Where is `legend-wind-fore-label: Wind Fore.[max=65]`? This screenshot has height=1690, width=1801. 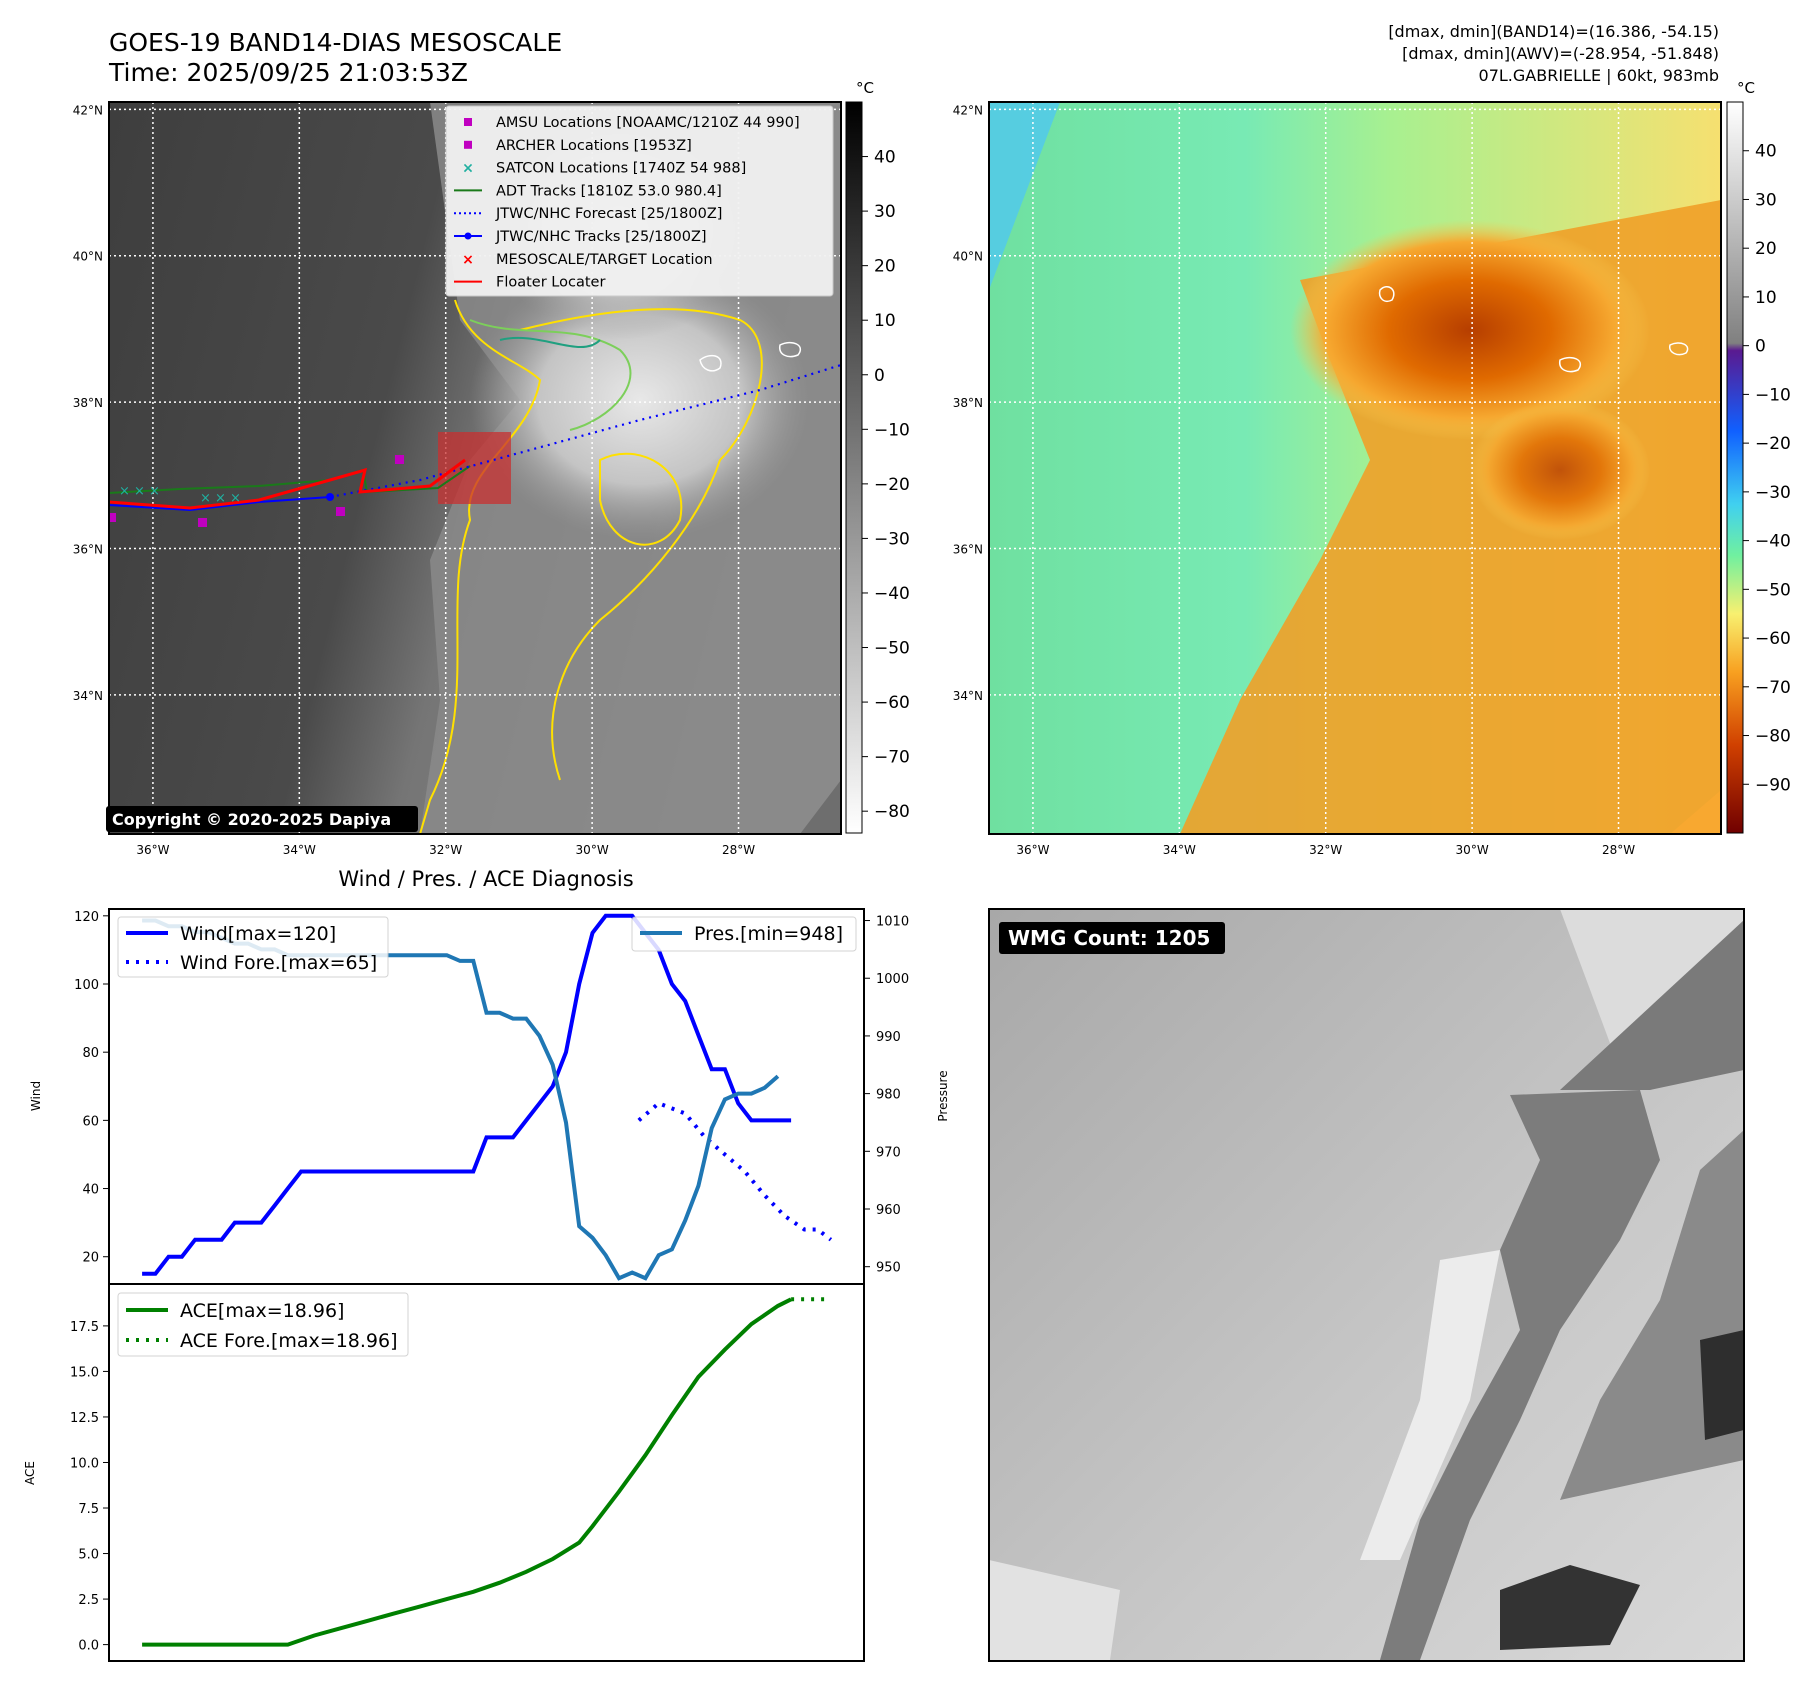
legend-wind-fore-label: Wind Fore.[max=65] is located at coordinates (278, 963).